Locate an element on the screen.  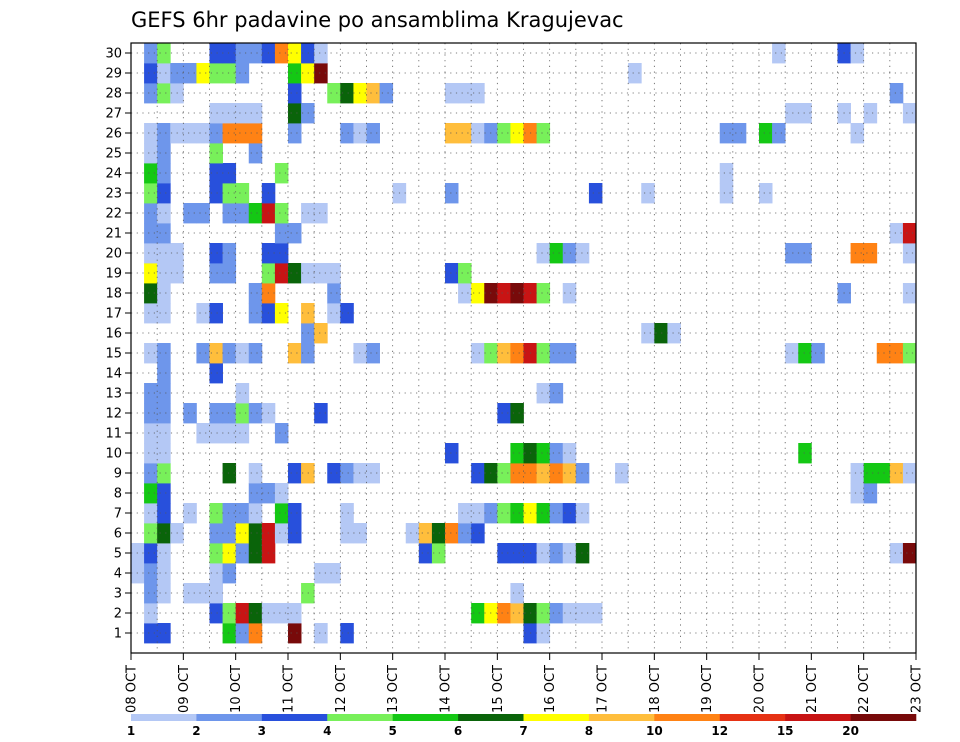
legend-level-label: 7 is located at coordinates (523, 731).